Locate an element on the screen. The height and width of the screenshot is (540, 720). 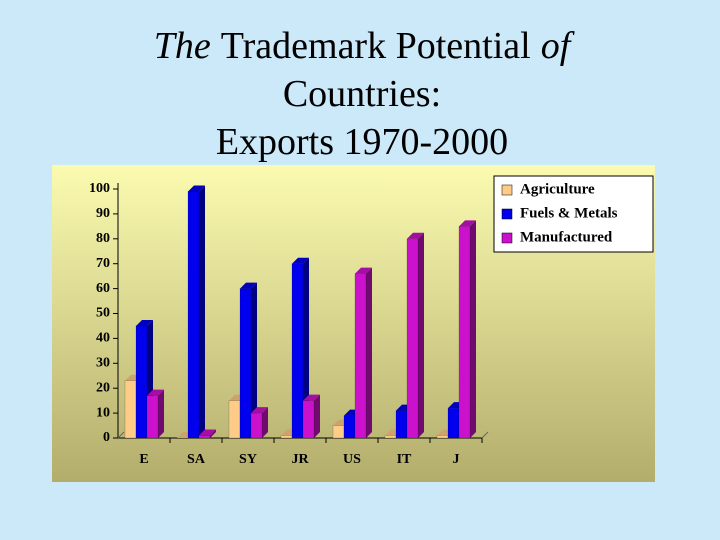
y-tick-label: 20 is located at coordinates (103, 387).